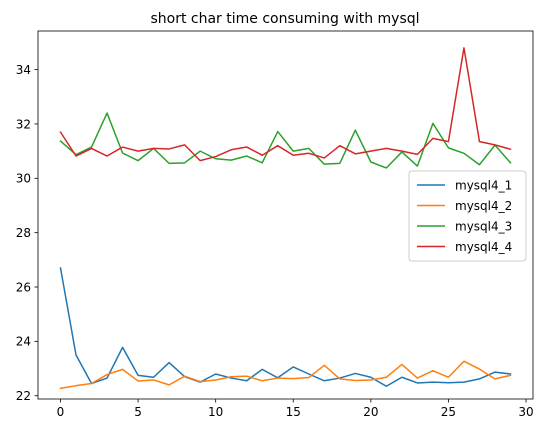 The height and width of the screenshot is (433, 545). Describe the element at coordinates (370, 412) in the screenshot. I see `x-tick-label: 20` at that location.